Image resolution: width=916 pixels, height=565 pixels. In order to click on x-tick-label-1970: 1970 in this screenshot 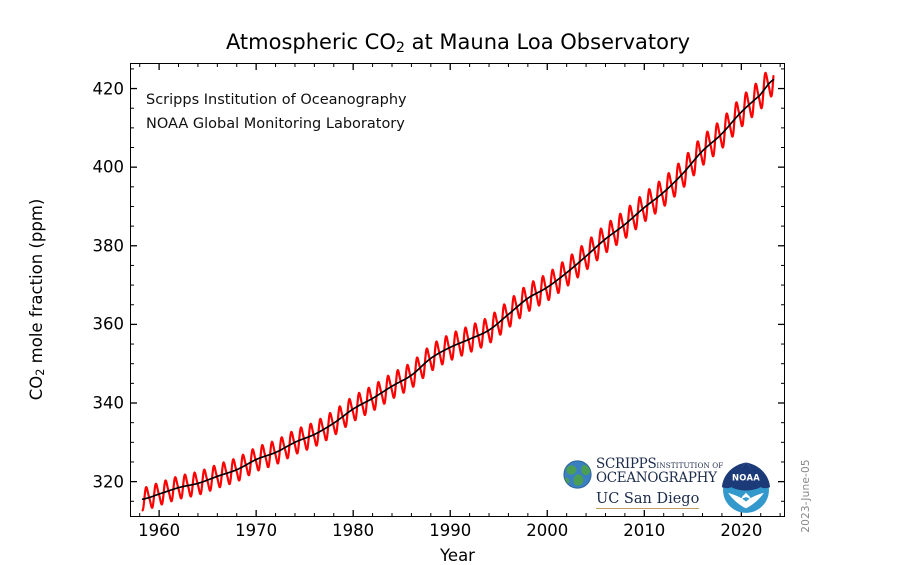, I will do `click(256, 530)`.